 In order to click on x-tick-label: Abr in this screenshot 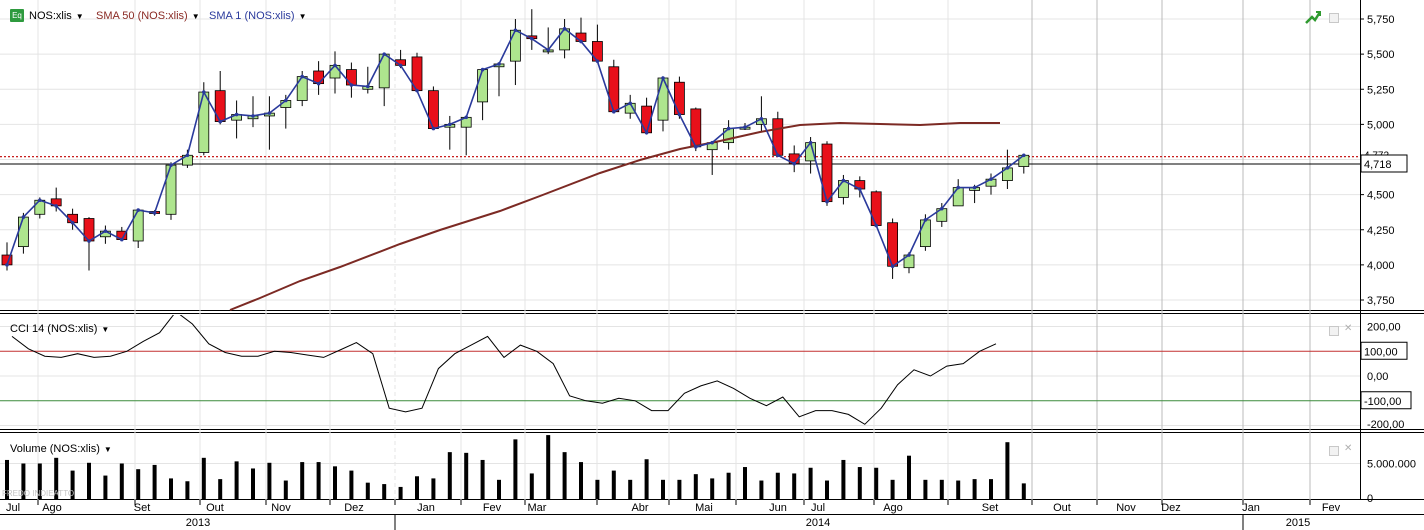, I will do `click(639, 508)`.